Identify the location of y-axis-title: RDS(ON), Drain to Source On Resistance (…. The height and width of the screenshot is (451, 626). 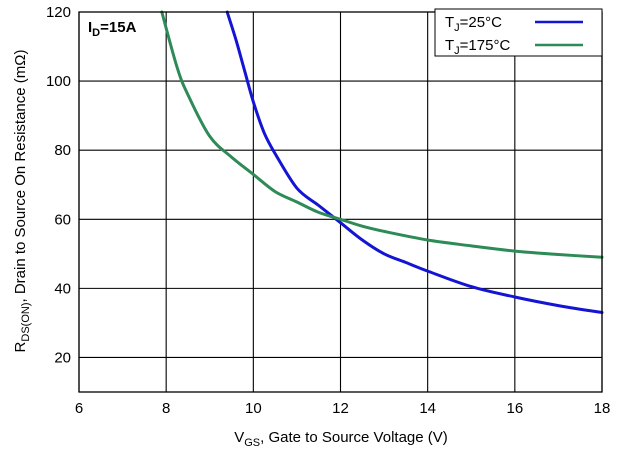
(22, 201).